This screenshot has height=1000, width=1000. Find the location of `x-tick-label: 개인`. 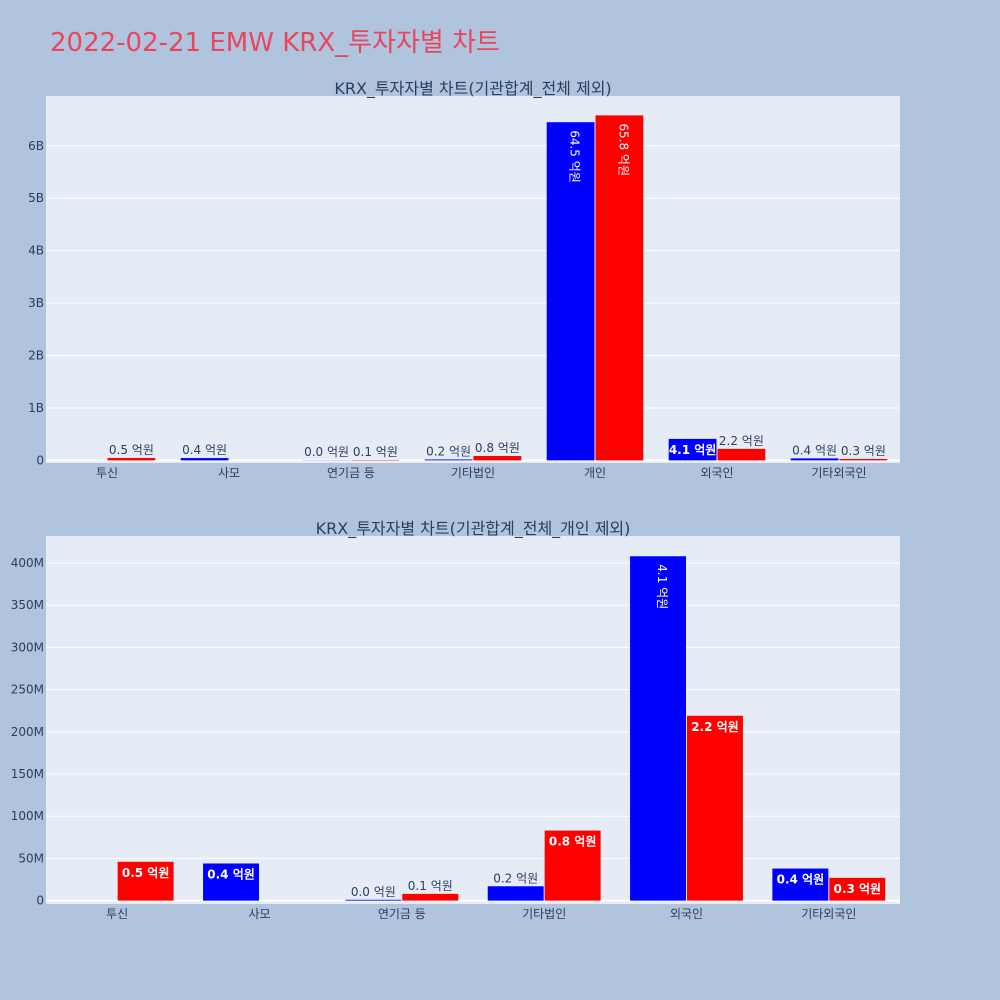

x-tick-label: 개인 is located at coordinates (595, 473).